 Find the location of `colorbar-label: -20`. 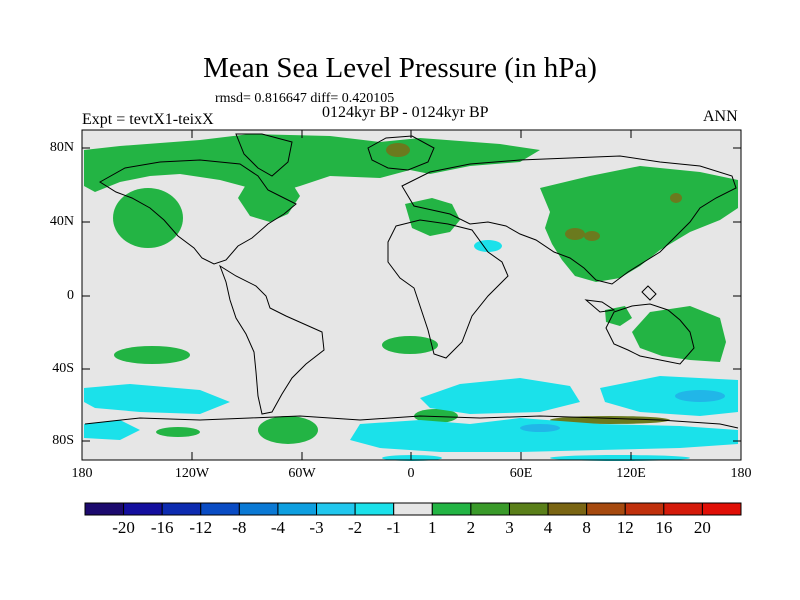

colorbar-label: -20 is located at coordinates (123, 527).